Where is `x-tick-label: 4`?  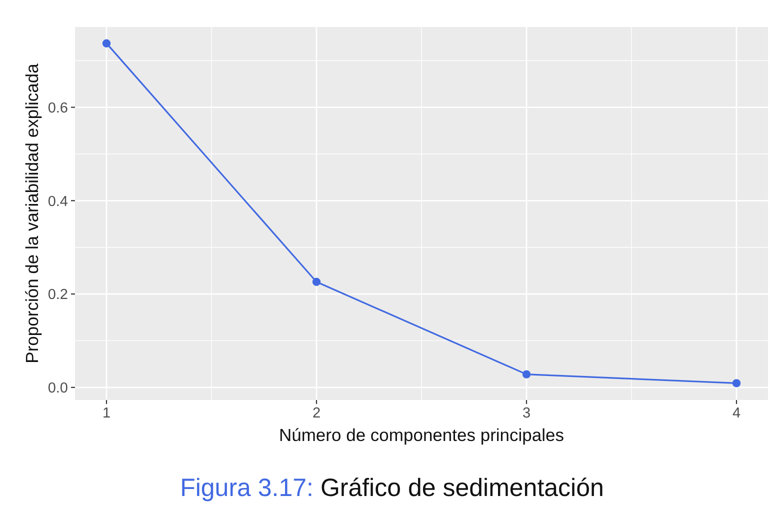
x-tick-label: 4 is located at coordinates (736, 413).